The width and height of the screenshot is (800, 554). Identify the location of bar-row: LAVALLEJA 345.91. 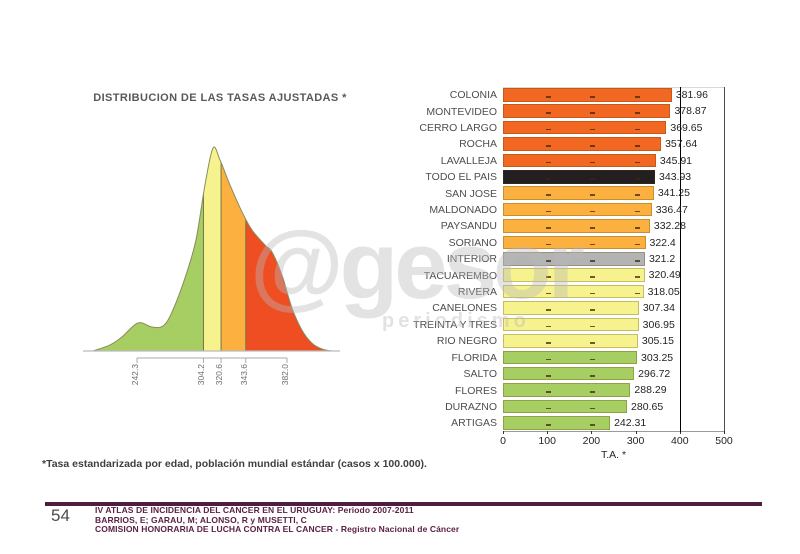
(565, 161).